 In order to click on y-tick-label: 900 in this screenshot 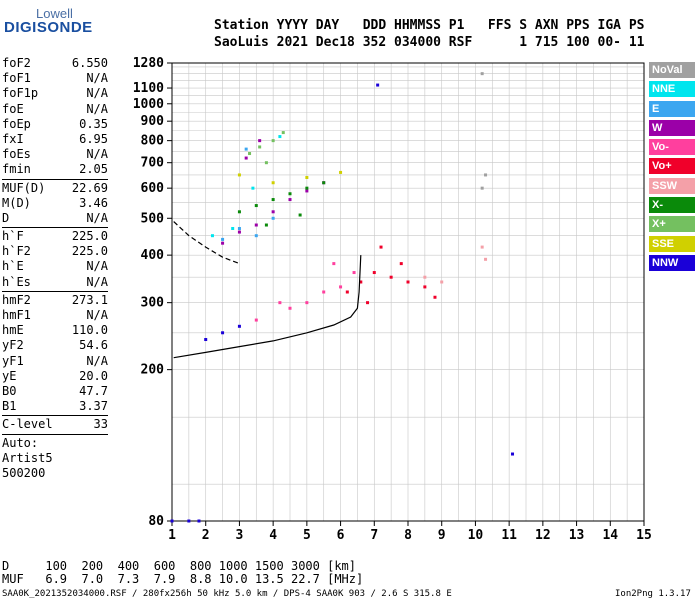, I will do `click(153, 121)`.